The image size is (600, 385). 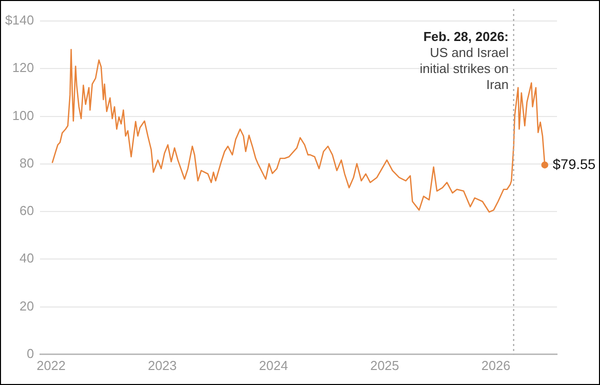 I want to click on ref-line-label: Feb. 28, 2026: US and Israel initial strikes on Iran, so click(x=464, y=60).